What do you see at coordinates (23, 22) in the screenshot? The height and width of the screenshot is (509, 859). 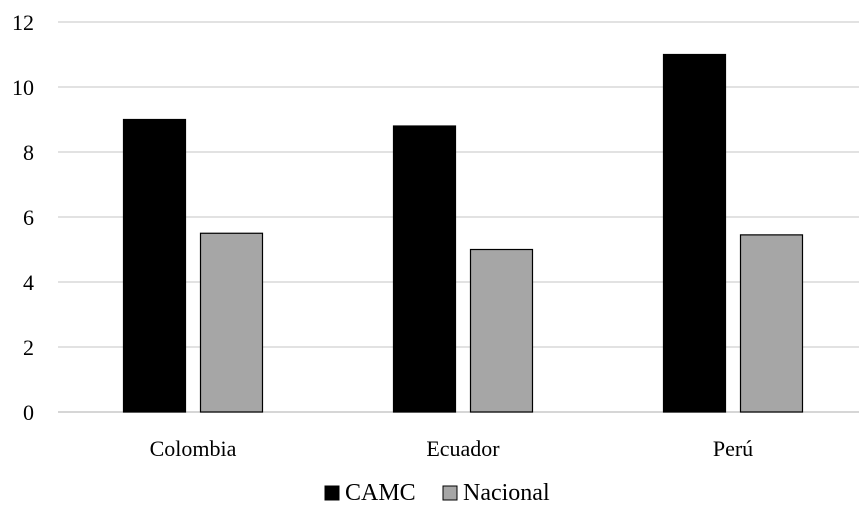 I see `y-tick-label: 12` at bounding box center [23, 22].